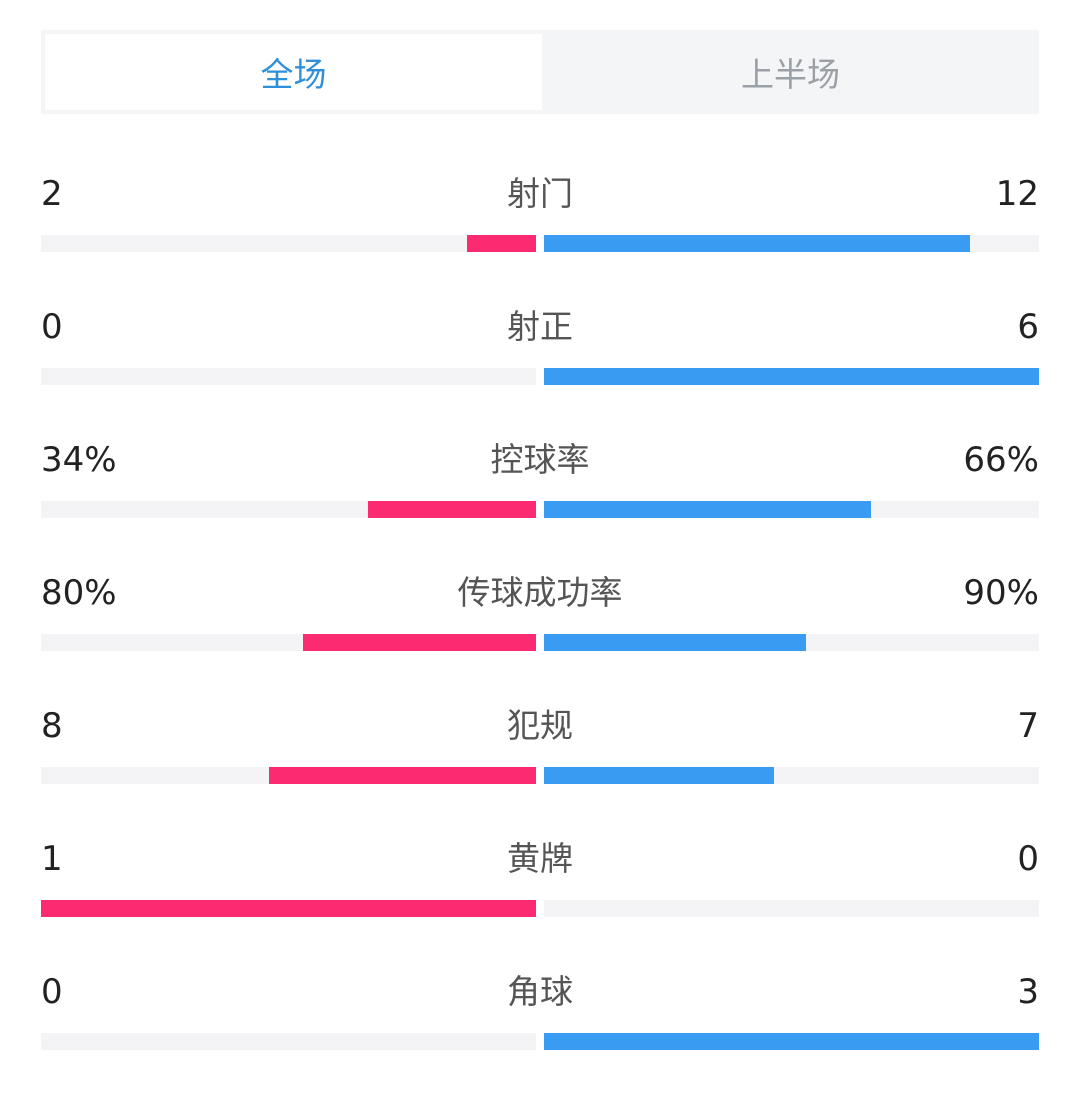 This screenshot has width=1080, height=1098. What do you see at coordinates (540, 725) in the screenshot?
I see `stat-label: 犯规` at bounding box center [540, 725].